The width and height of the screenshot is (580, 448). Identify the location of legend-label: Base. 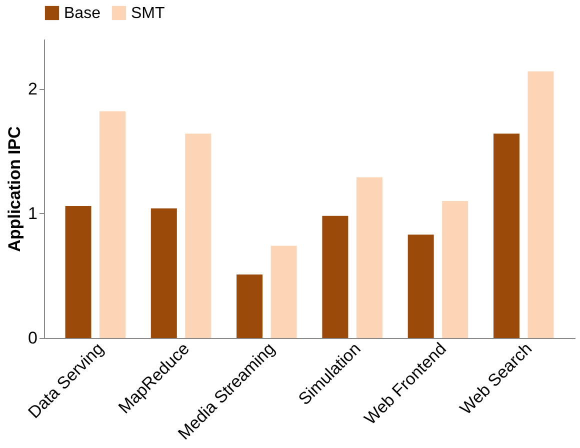
(82, 13).